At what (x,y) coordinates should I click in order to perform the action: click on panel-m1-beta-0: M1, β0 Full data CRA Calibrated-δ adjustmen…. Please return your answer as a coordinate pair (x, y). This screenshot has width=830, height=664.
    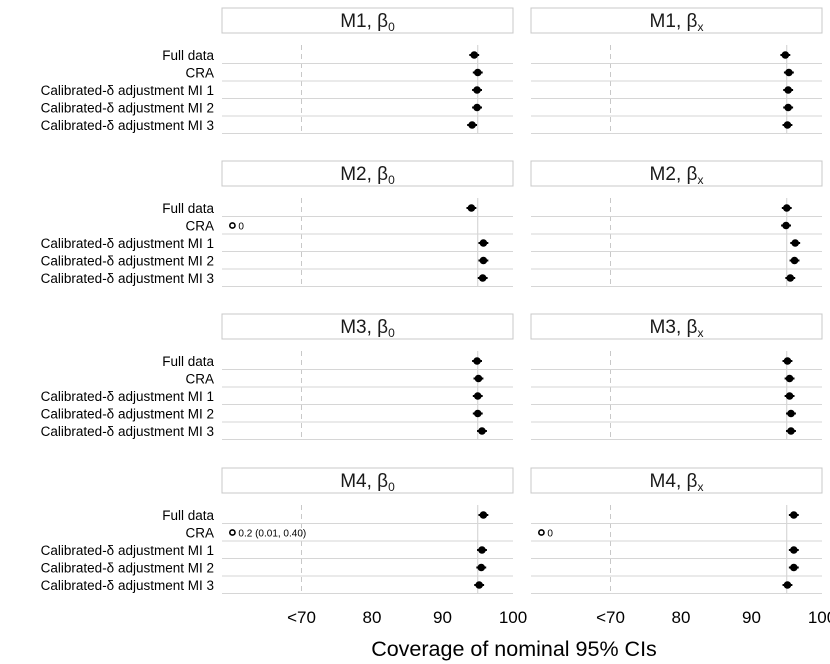
    Looking at the image, I should click on (277, 70).